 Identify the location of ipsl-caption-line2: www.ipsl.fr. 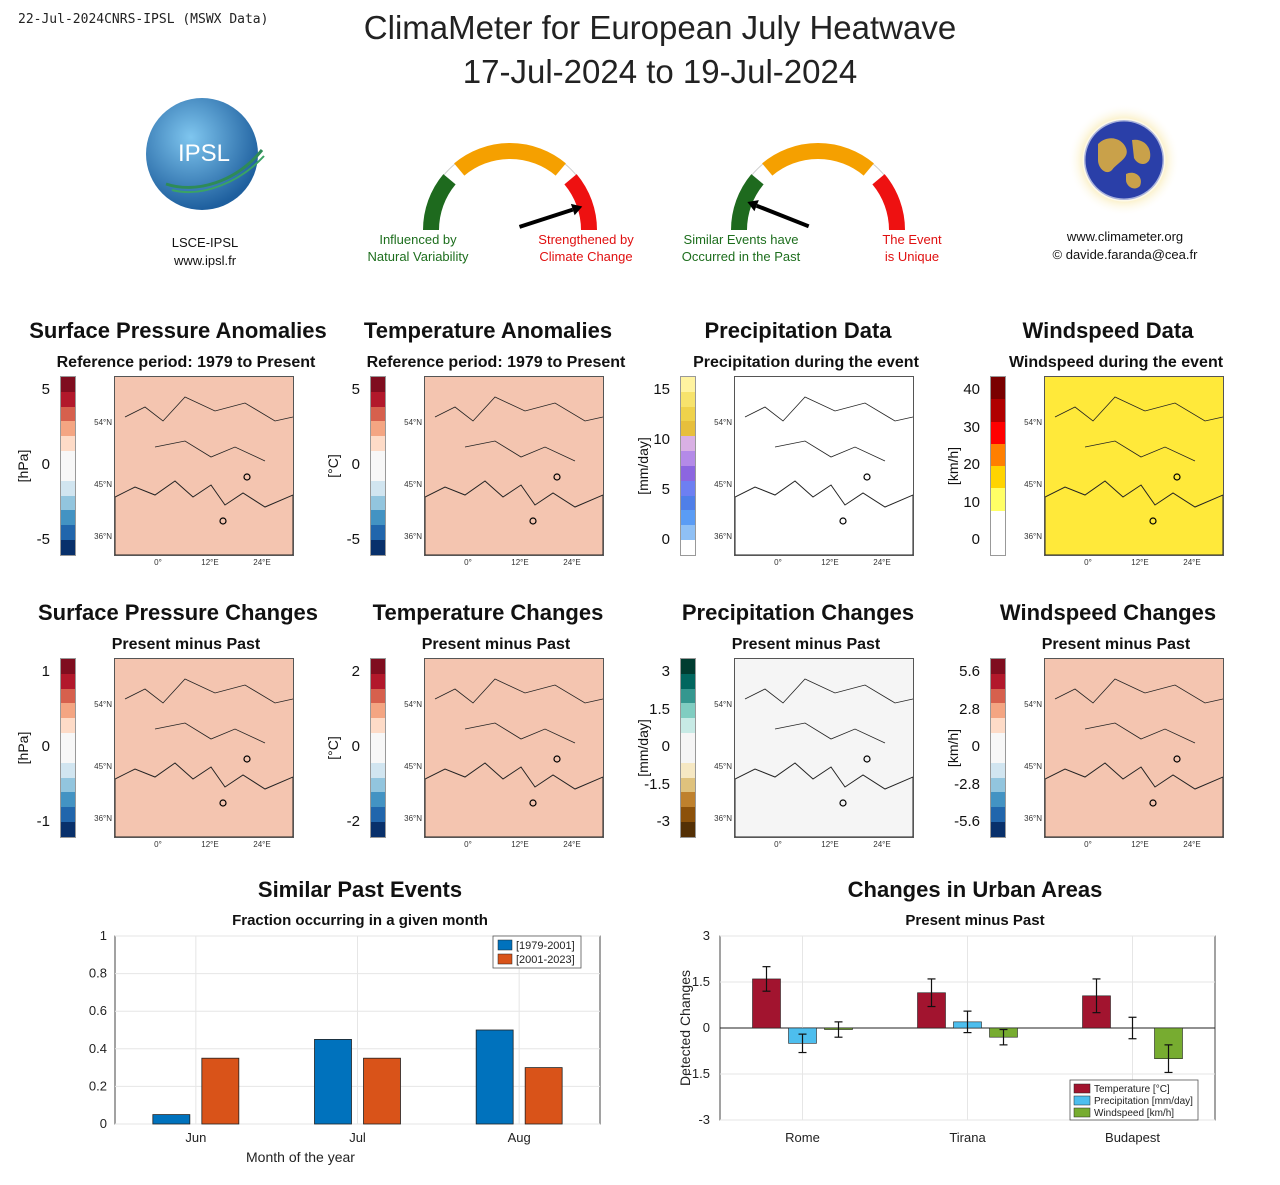
(205, 260).